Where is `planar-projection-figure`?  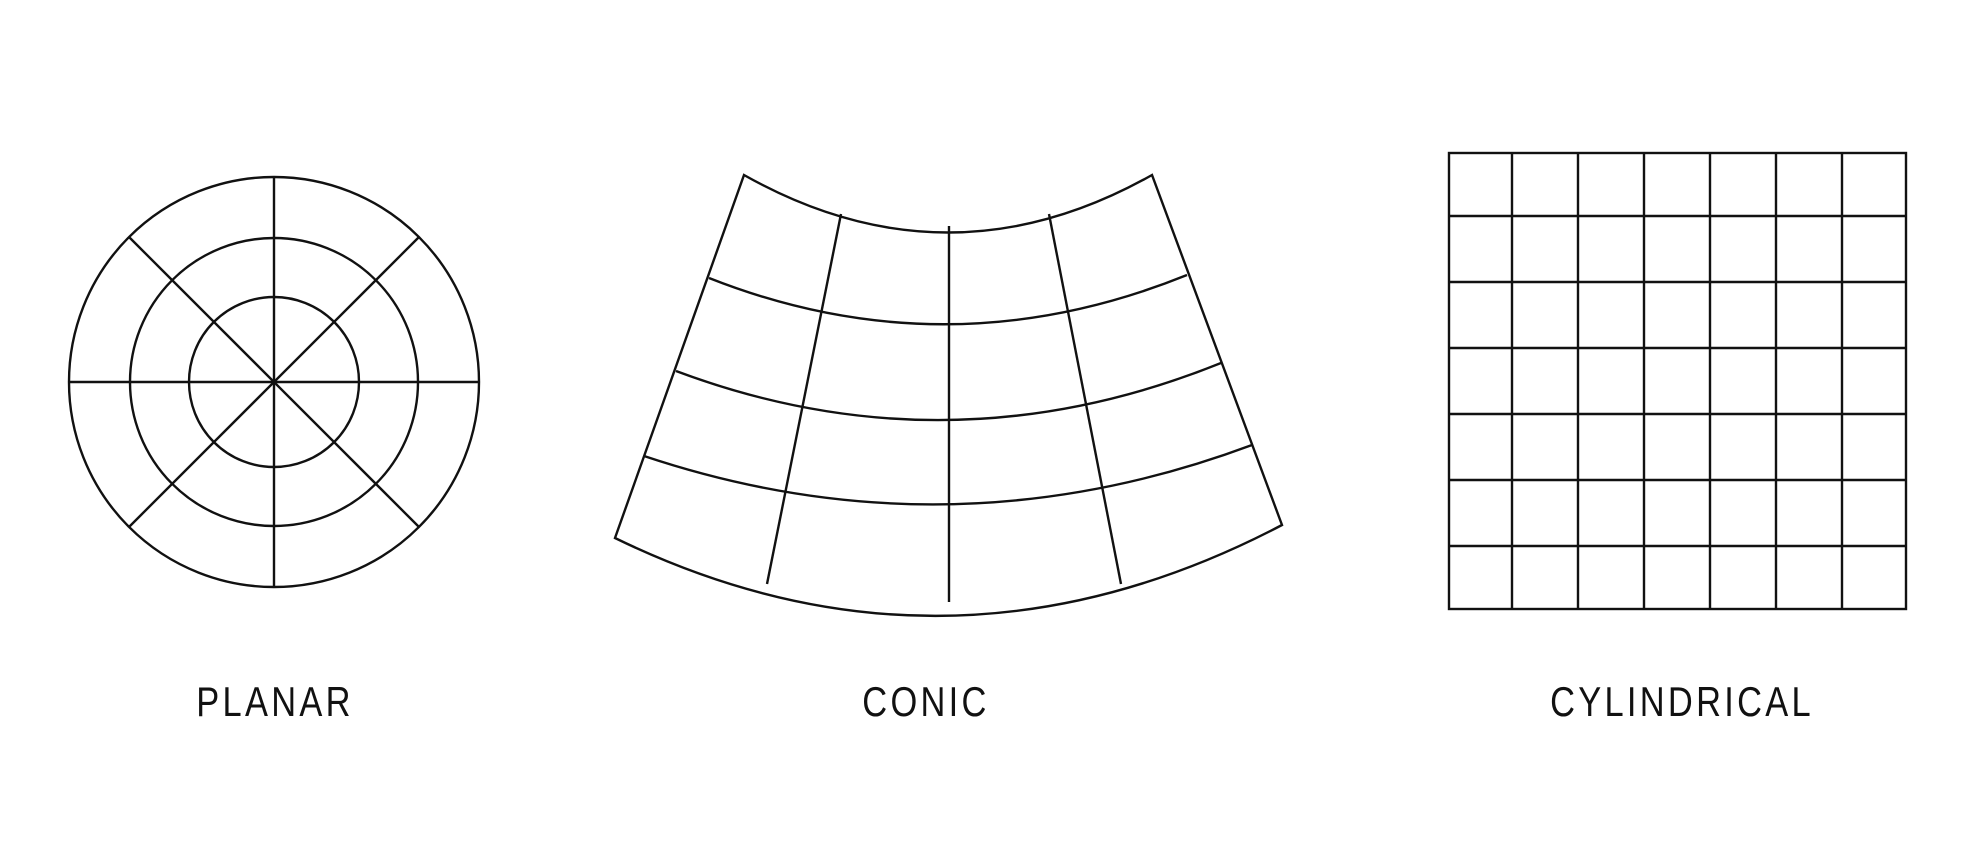
planar-projection-figure is located at coordinates (274, 382).